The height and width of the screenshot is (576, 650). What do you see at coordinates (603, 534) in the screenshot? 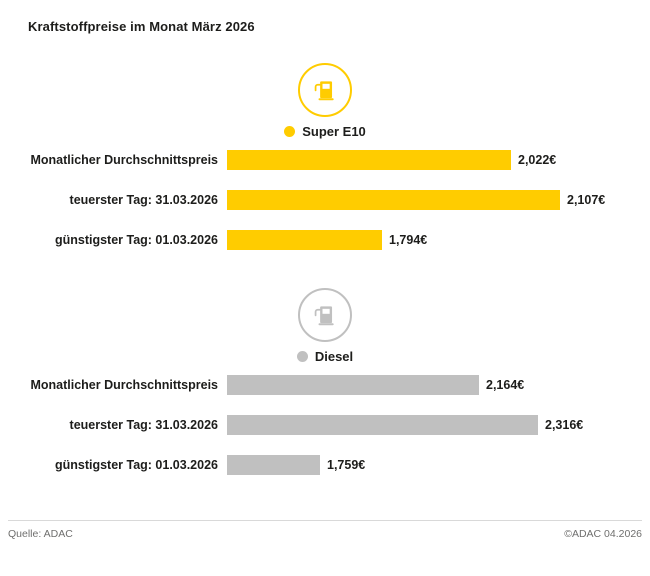
I see `footer-copyright: ©ADAC 04.2026` at bounding box center [603, 534].